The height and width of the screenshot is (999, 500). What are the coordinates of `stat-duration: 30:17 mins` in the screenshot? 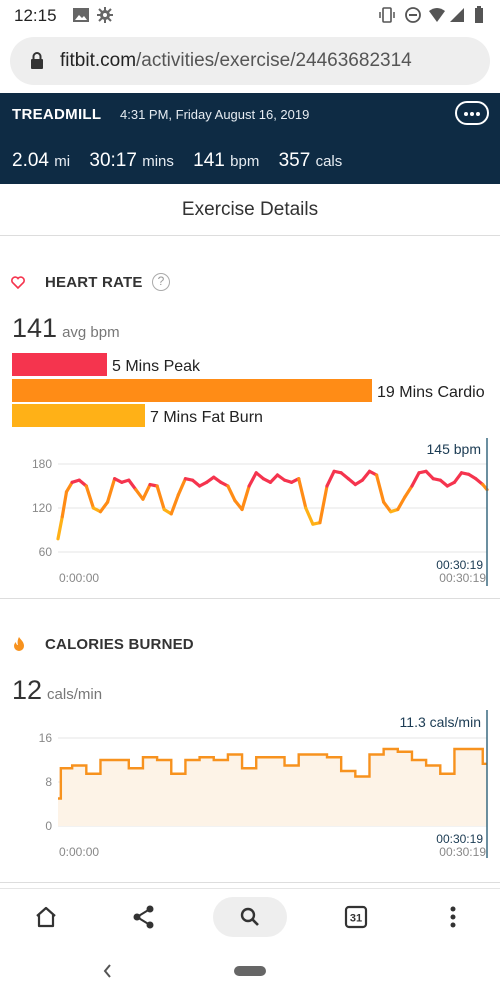 It's located at (131, 160).